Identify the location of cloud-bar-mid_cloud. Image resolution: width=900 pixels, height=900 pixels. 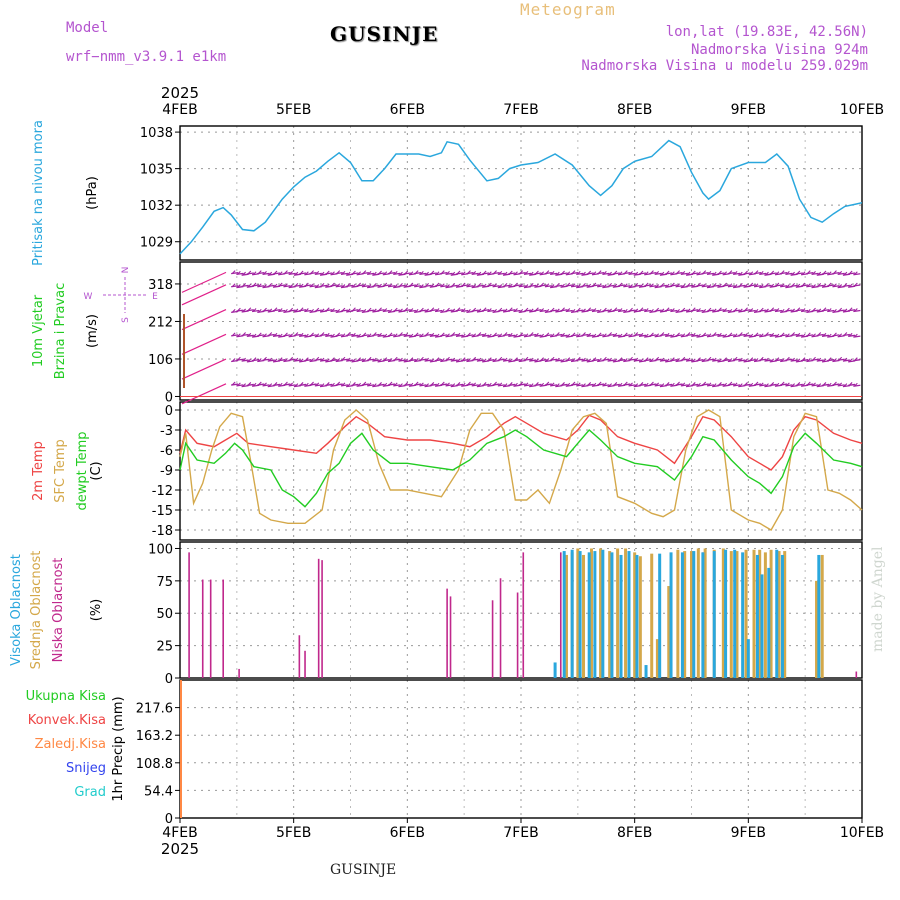
(785, 614).